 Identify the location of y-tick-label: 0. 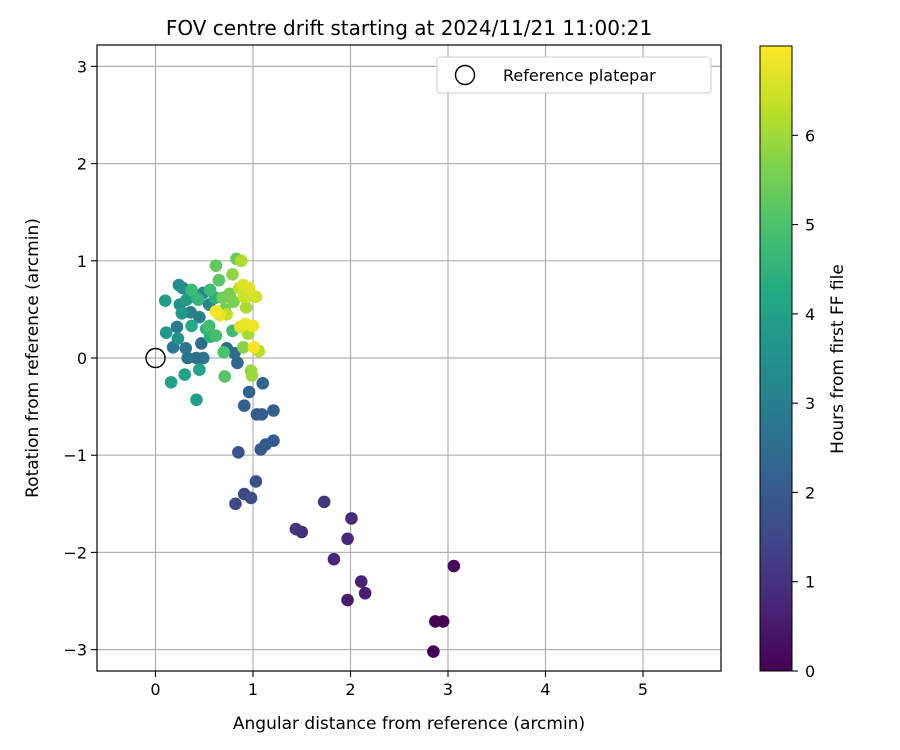
(82, 358).